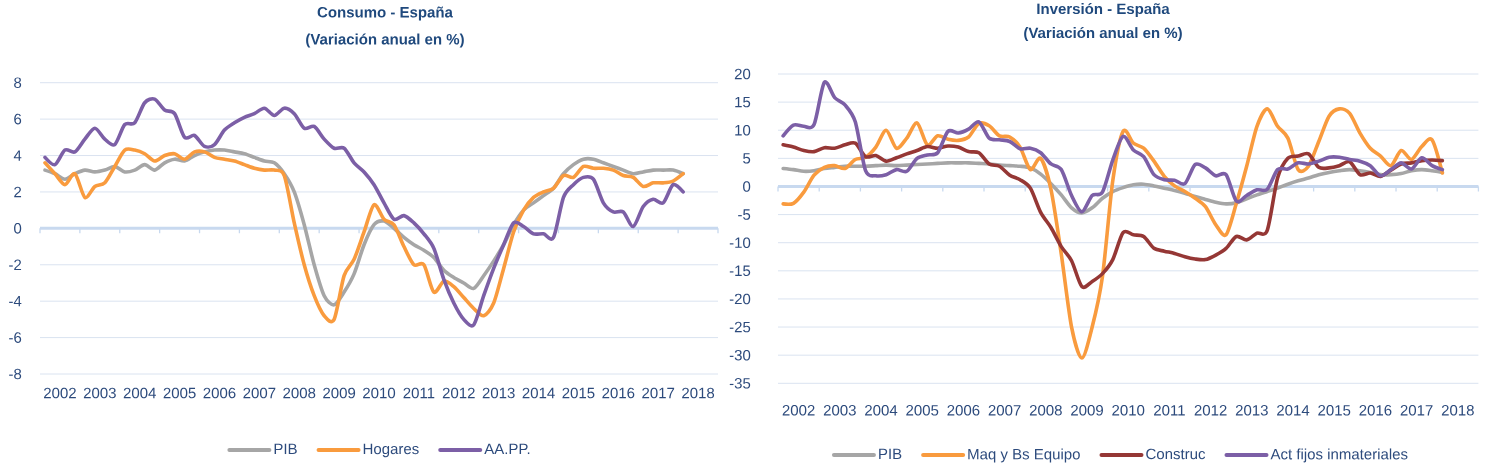 The image size is (1487, 471). What do you see at coordinates (1103, 10) in the screenshot?
I see `chart-title: Inversión - España` at bounding box center [1103, 10].